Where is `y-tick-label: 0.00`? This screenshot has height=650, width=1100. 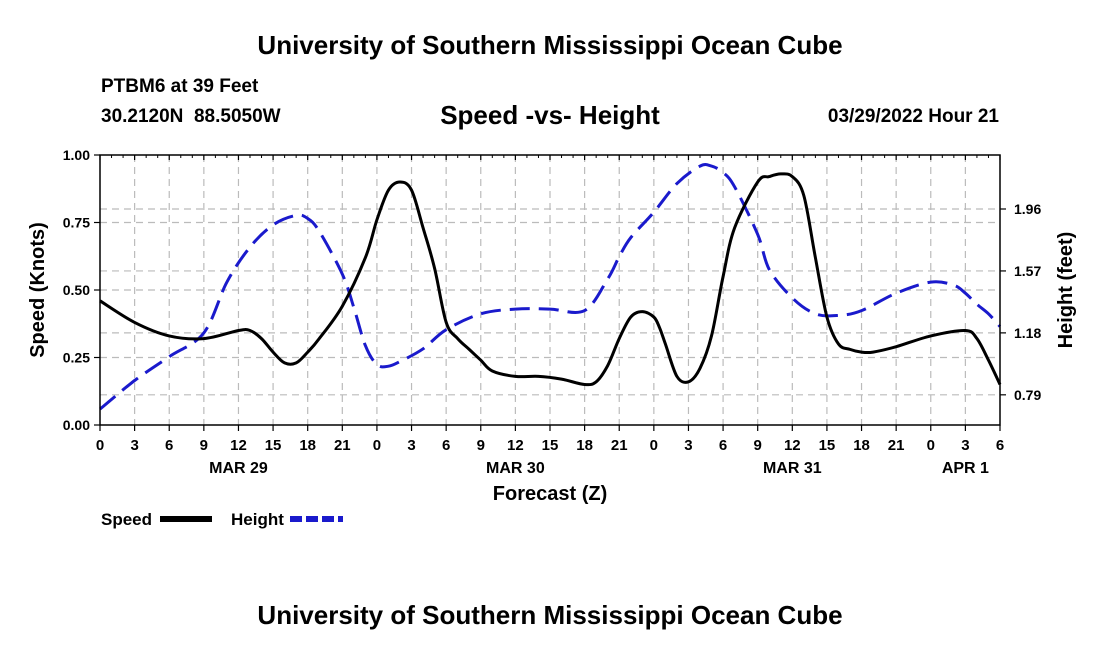
y-tick-label: 0.00 is located at coordinates (76, 425).